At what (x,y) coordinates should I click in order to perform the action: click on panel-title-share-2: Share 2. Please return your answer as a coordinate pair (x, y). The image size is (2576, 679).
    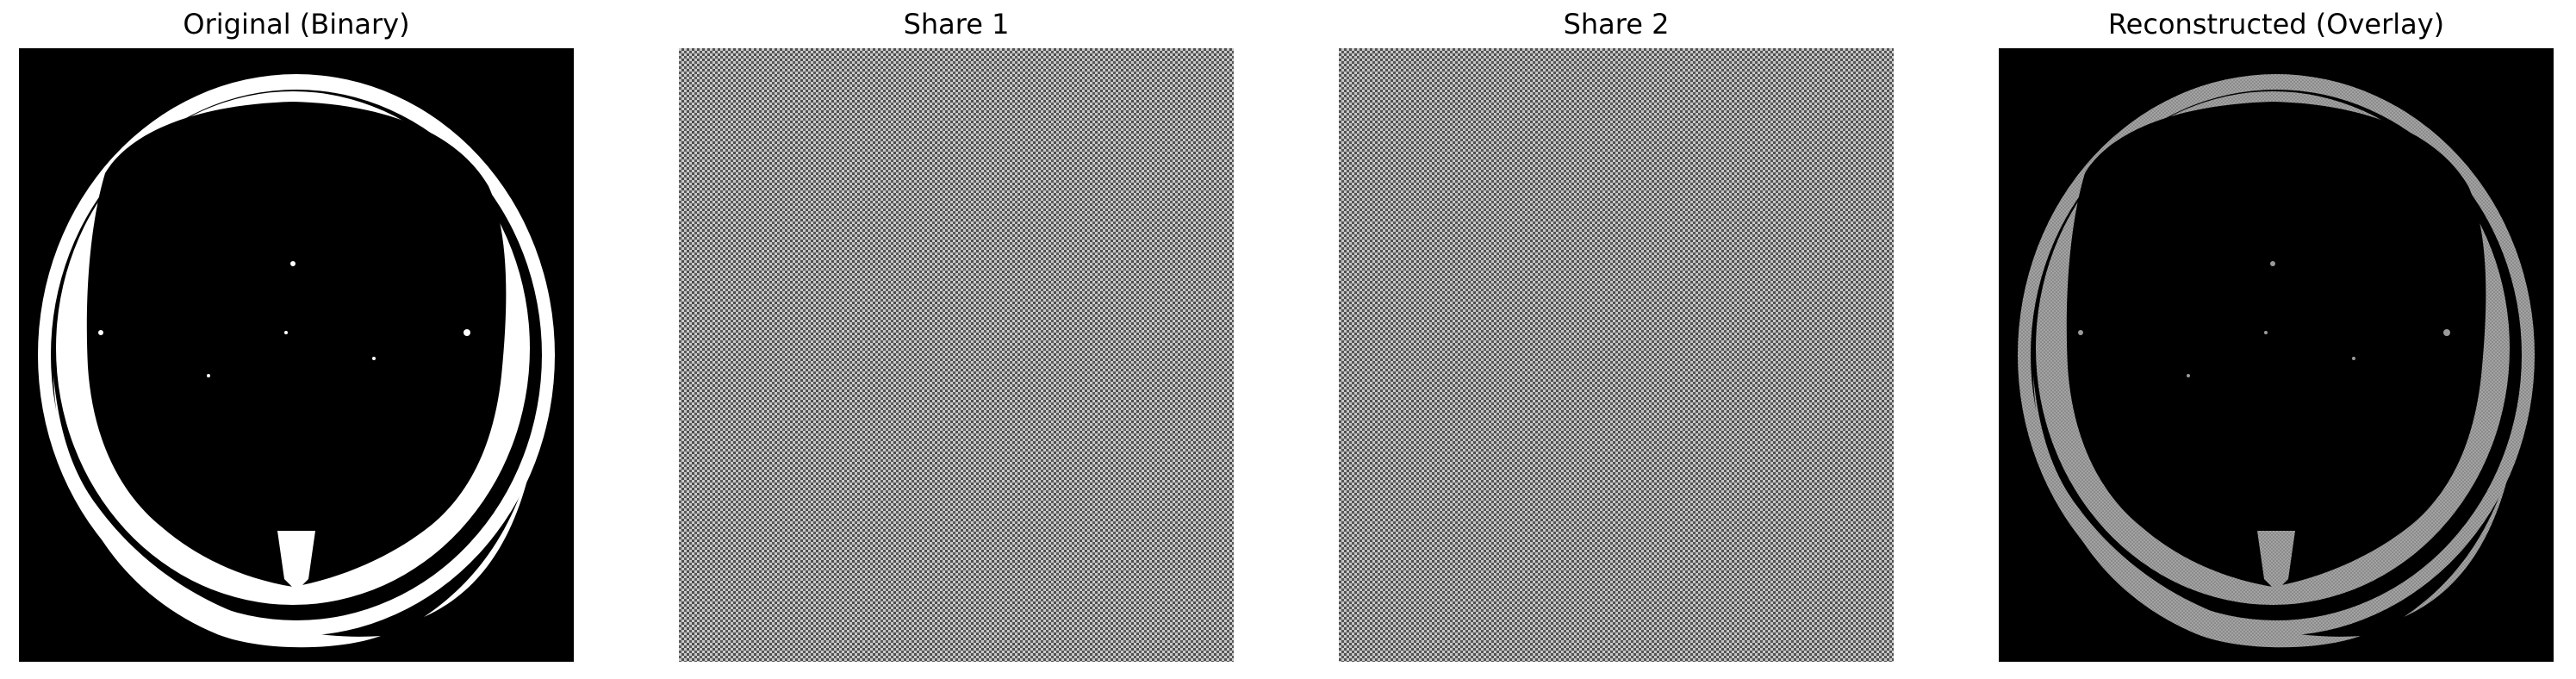
    Looking at the image, I should click on (1617, 24).